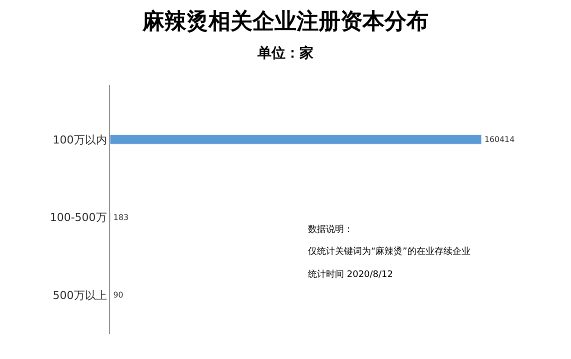 The height and width of the screenshot is (359, 571). What do you see at coordinates (285, 21) in the screenshot?
I see `chart-title: 麻辣烫相关企业注册资本分布` at bounding box center [285, 21].